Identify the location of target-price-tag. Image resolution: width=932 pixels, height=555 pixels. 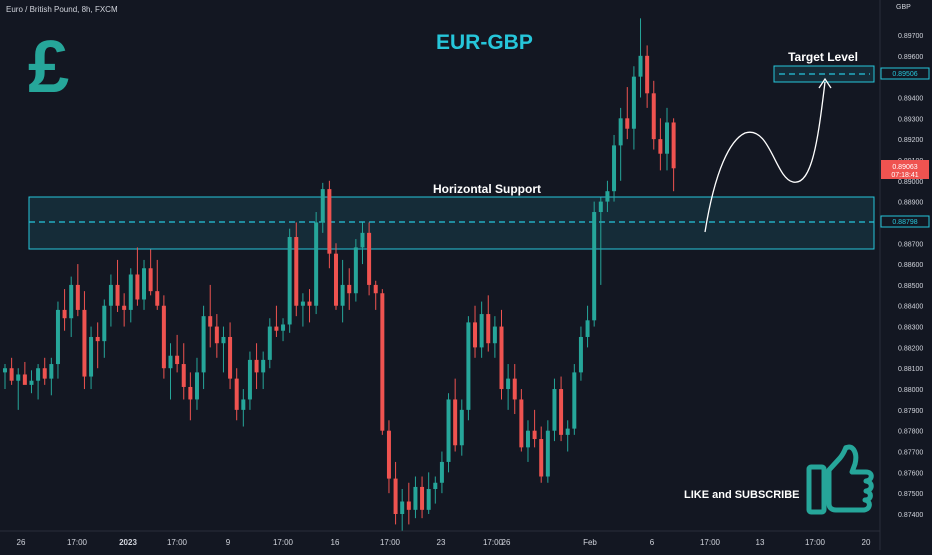
(905, 73).